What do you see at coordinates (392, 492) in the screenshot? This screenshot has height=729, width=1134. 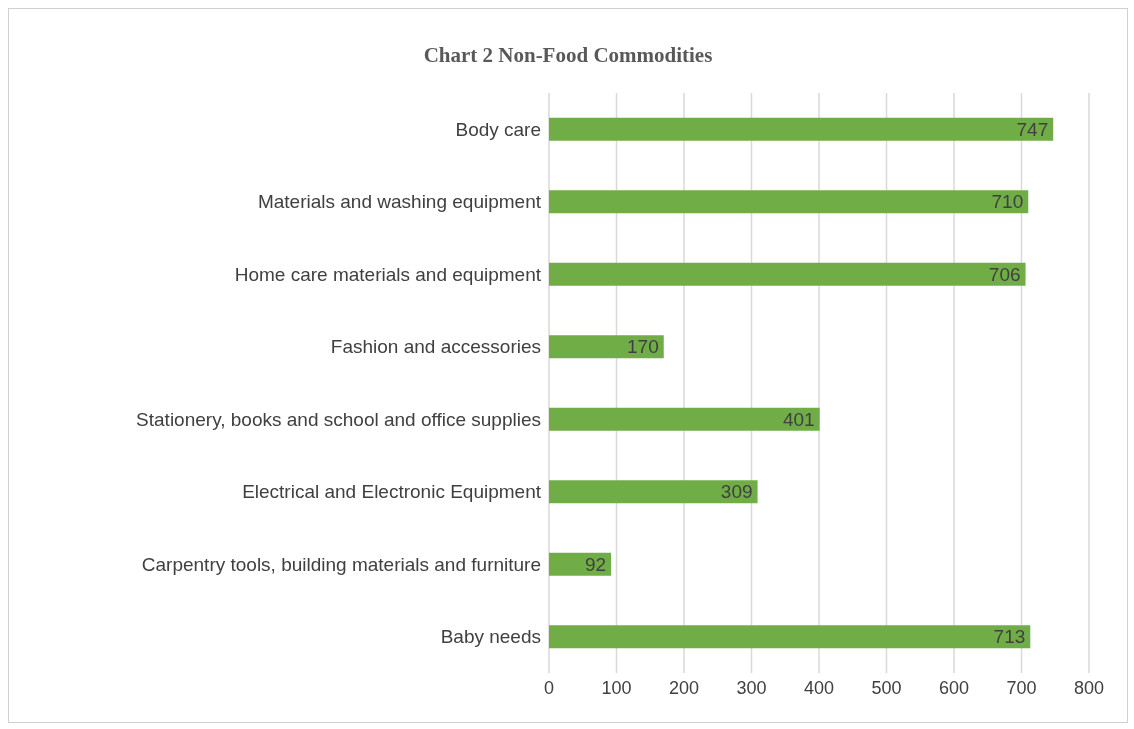 I see `y-tick-label: Electrical and Electronic Equipment` at bounding box center [392, 492].